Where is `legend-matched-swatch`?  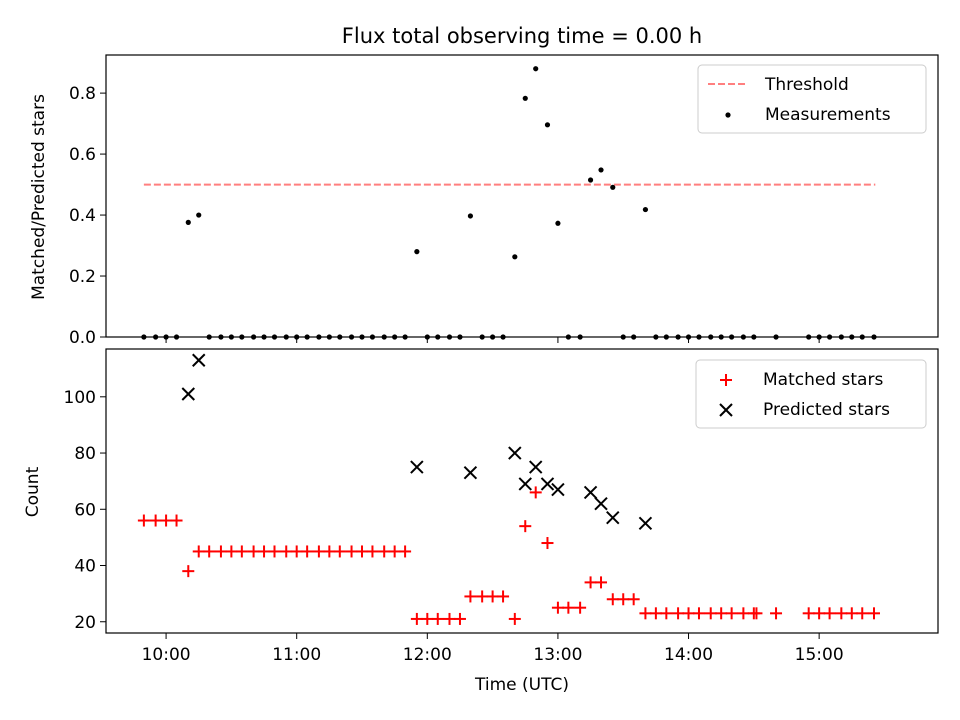 legend-matched-swatch is located at coordinates (726, 380).